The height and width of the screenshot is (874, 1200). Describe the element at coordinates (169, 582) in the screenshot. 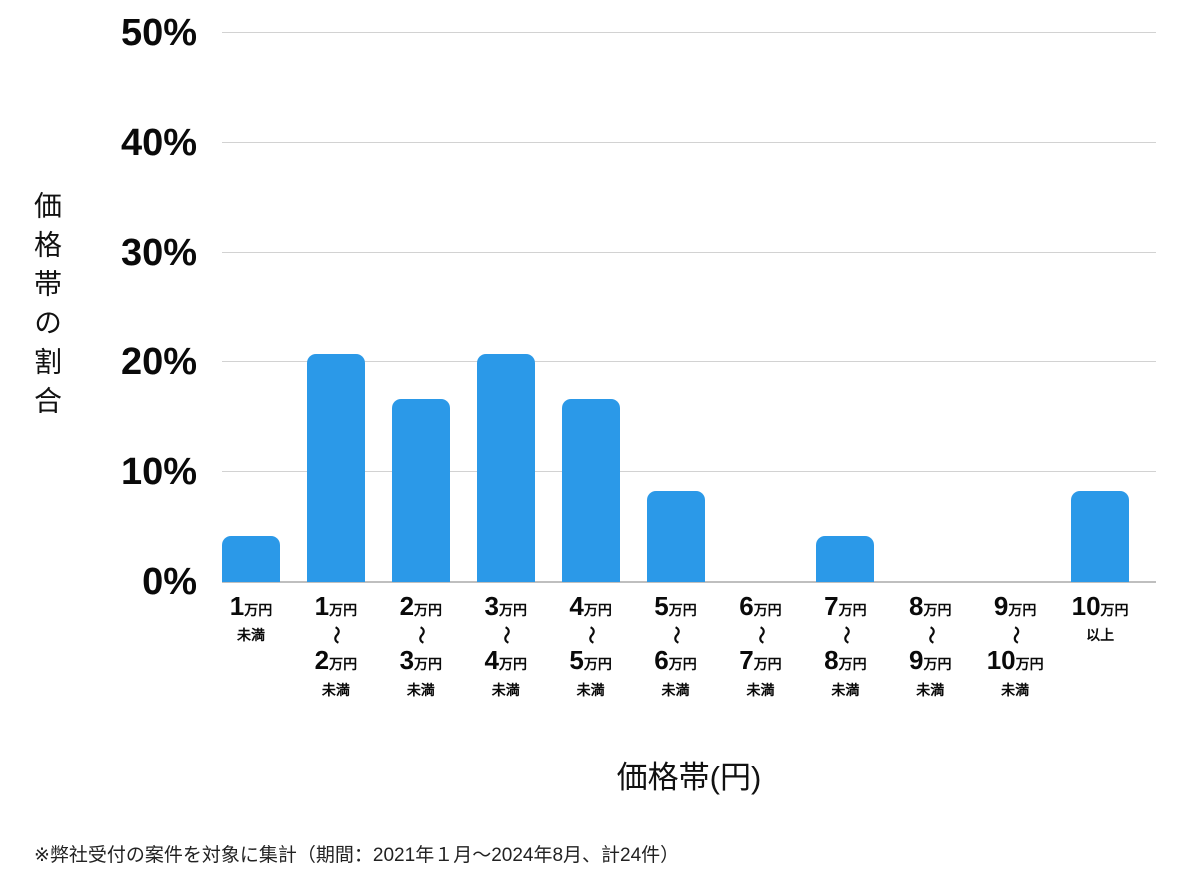

I see `y-tick-label: 0%` at that location.